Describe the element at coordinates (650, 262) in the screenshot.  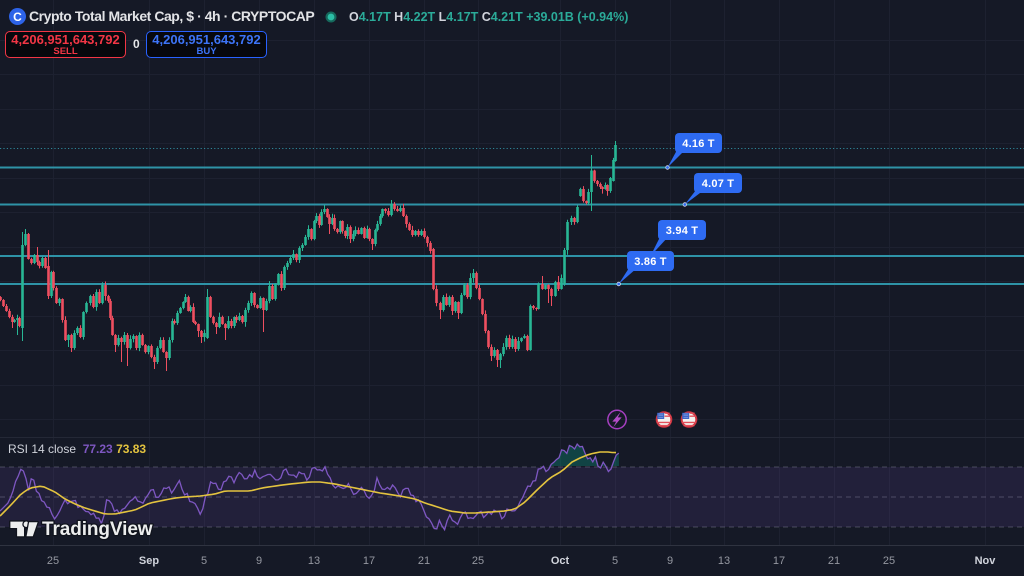
I see `svg-text: 3.86 T` at that location.